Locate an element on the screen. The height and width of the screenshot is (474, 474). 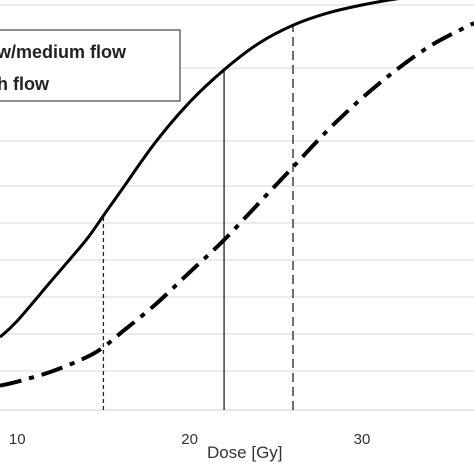
x-tick-labels: 10 20 30 is located at coordinates (189, 439).